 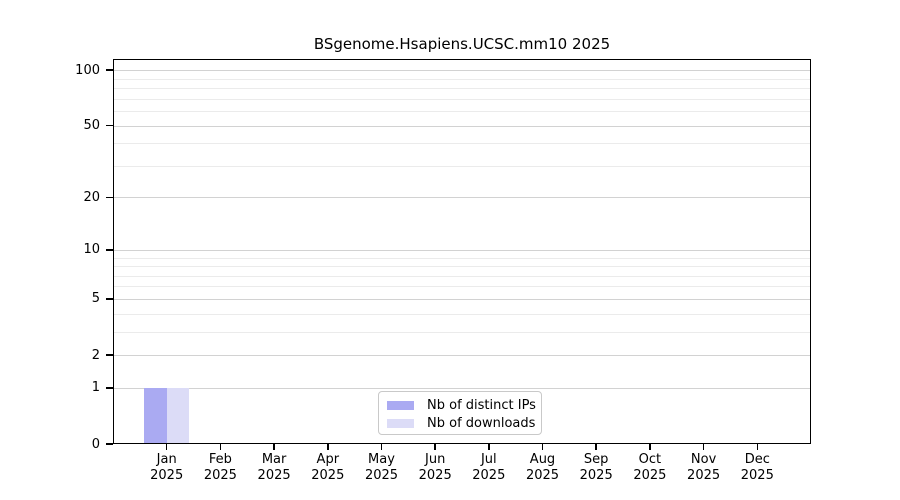 I want to click on x-tick-mark-jun, so click(x=435, y=447).